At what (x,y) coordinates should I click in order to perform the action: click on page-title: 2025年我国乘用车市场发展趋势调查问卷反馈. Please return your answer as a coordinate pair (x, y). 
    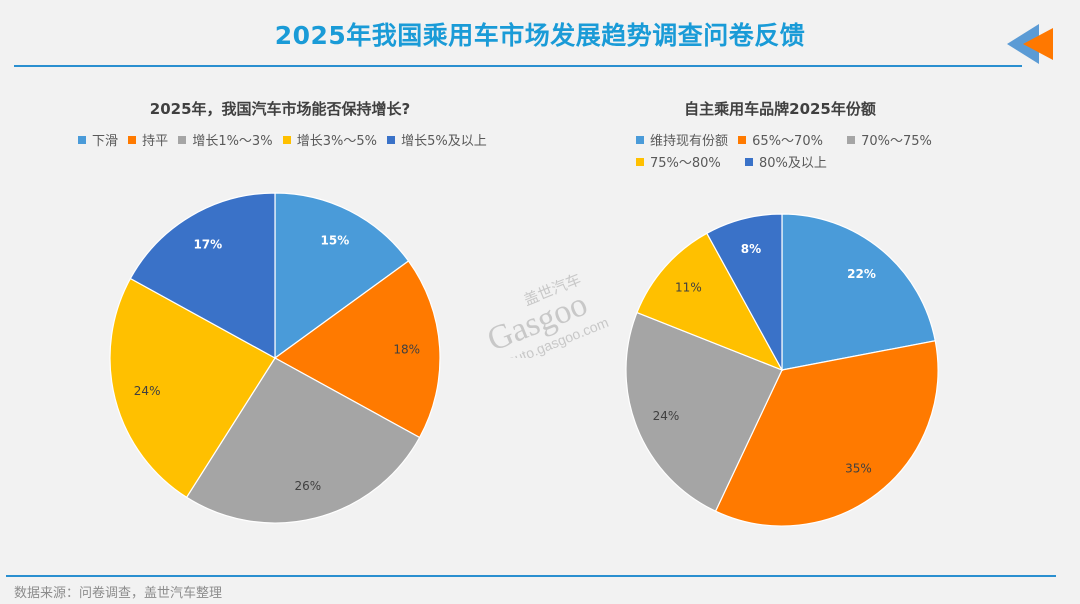
    Looking at the image, I should click on (540, 35).